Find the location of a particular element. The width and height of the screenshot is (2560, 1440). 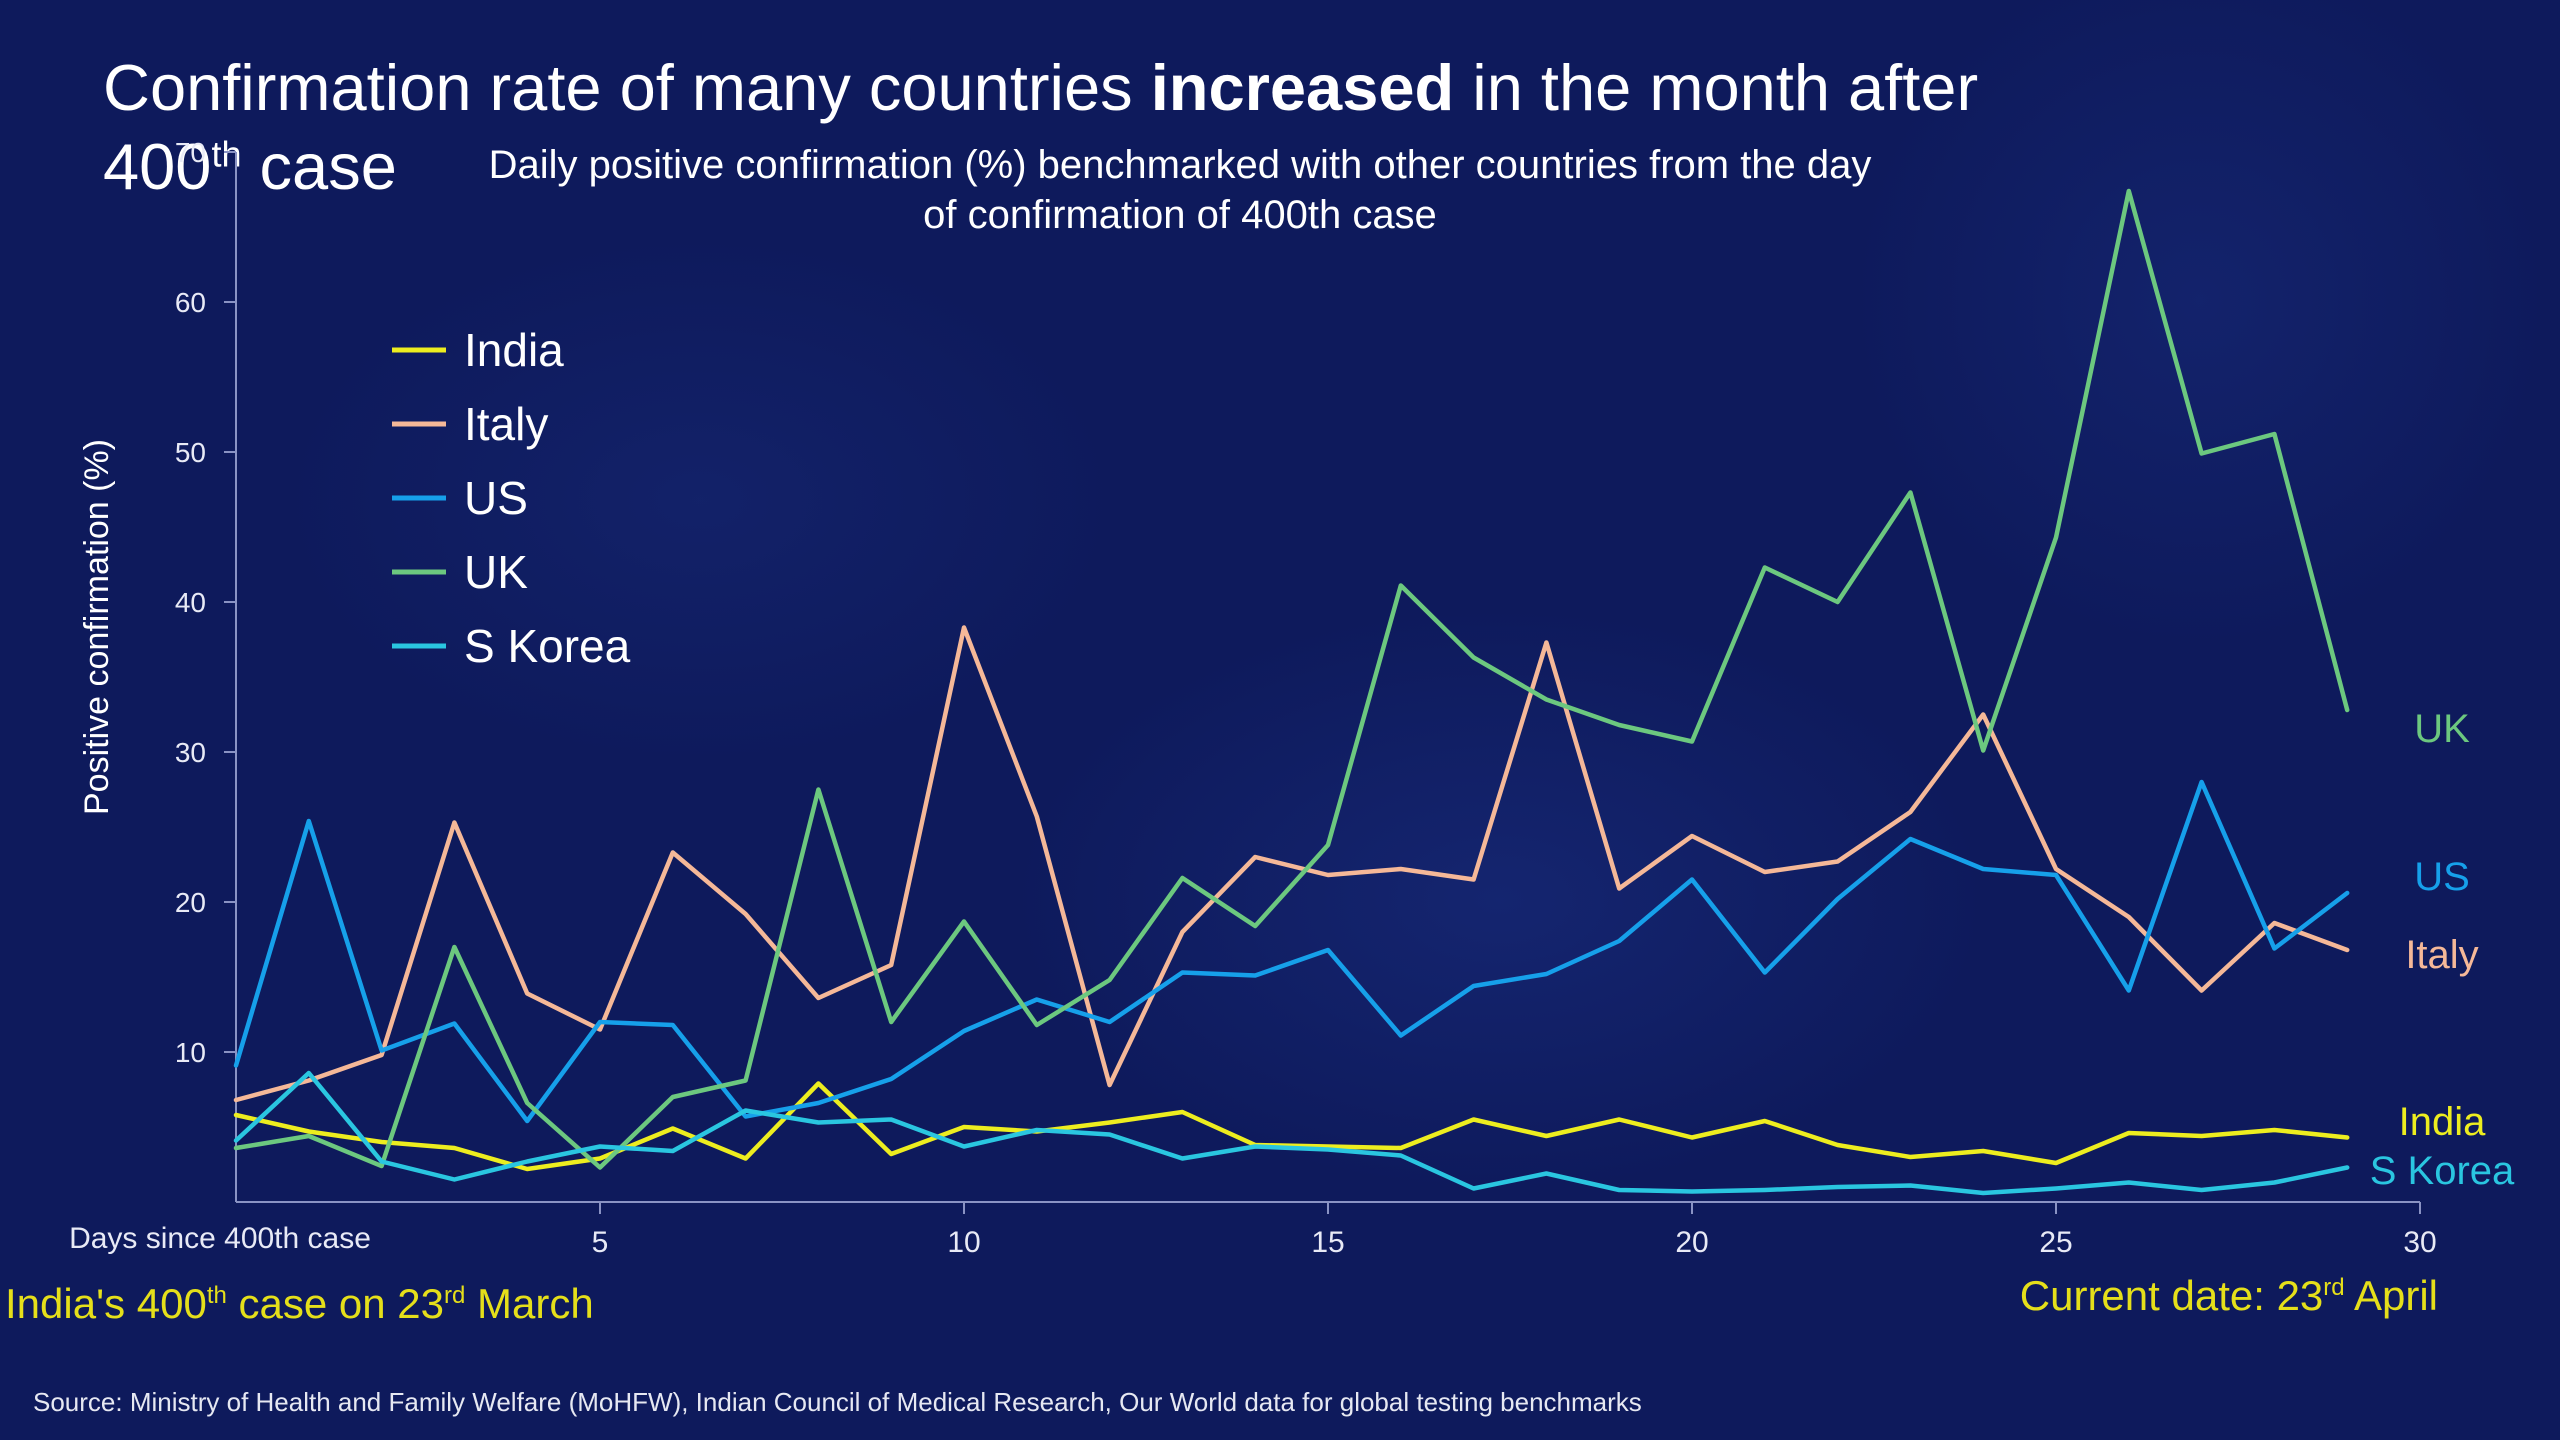

end-label-italy: Italy is located at coordinates (2441, 955).